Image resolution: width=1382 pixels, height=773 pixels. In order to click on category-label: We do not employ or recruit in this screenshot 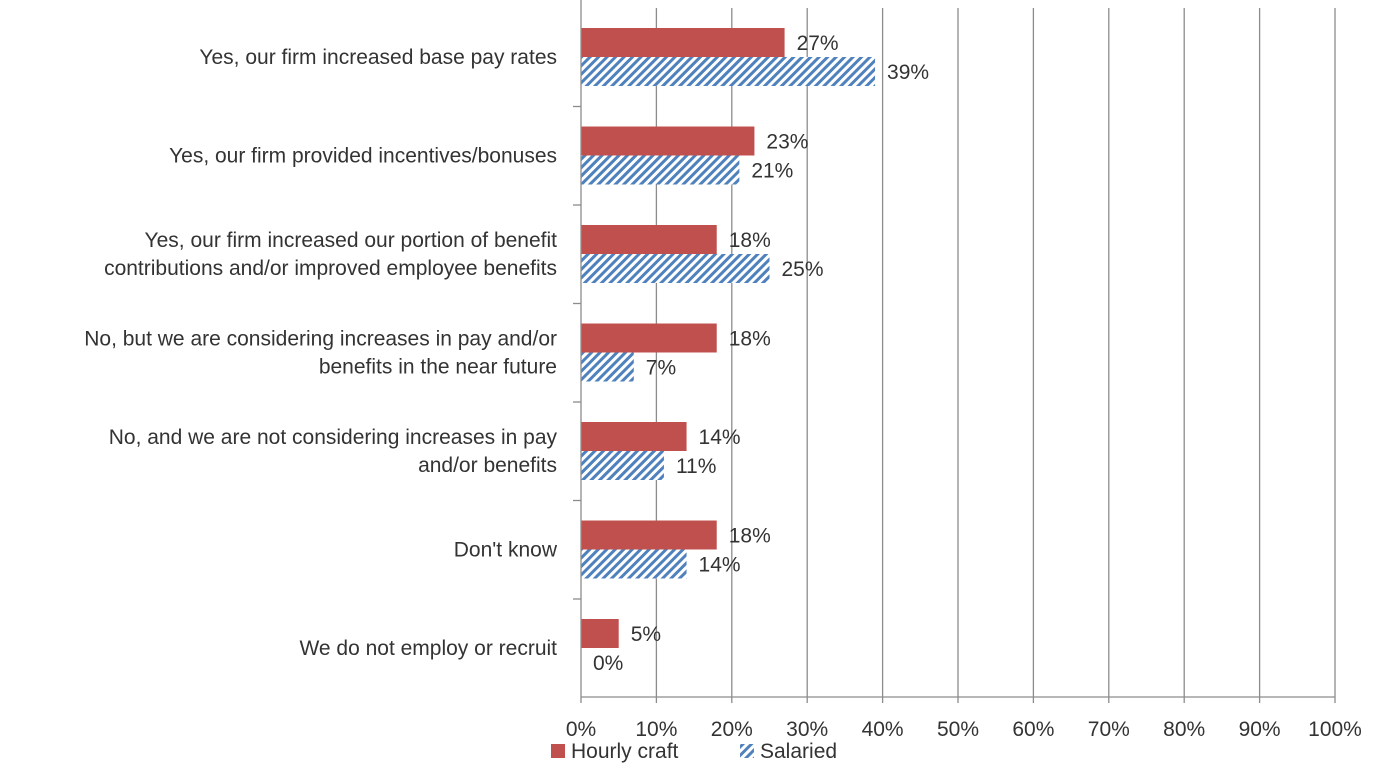, I will do `click(428, 648)`.